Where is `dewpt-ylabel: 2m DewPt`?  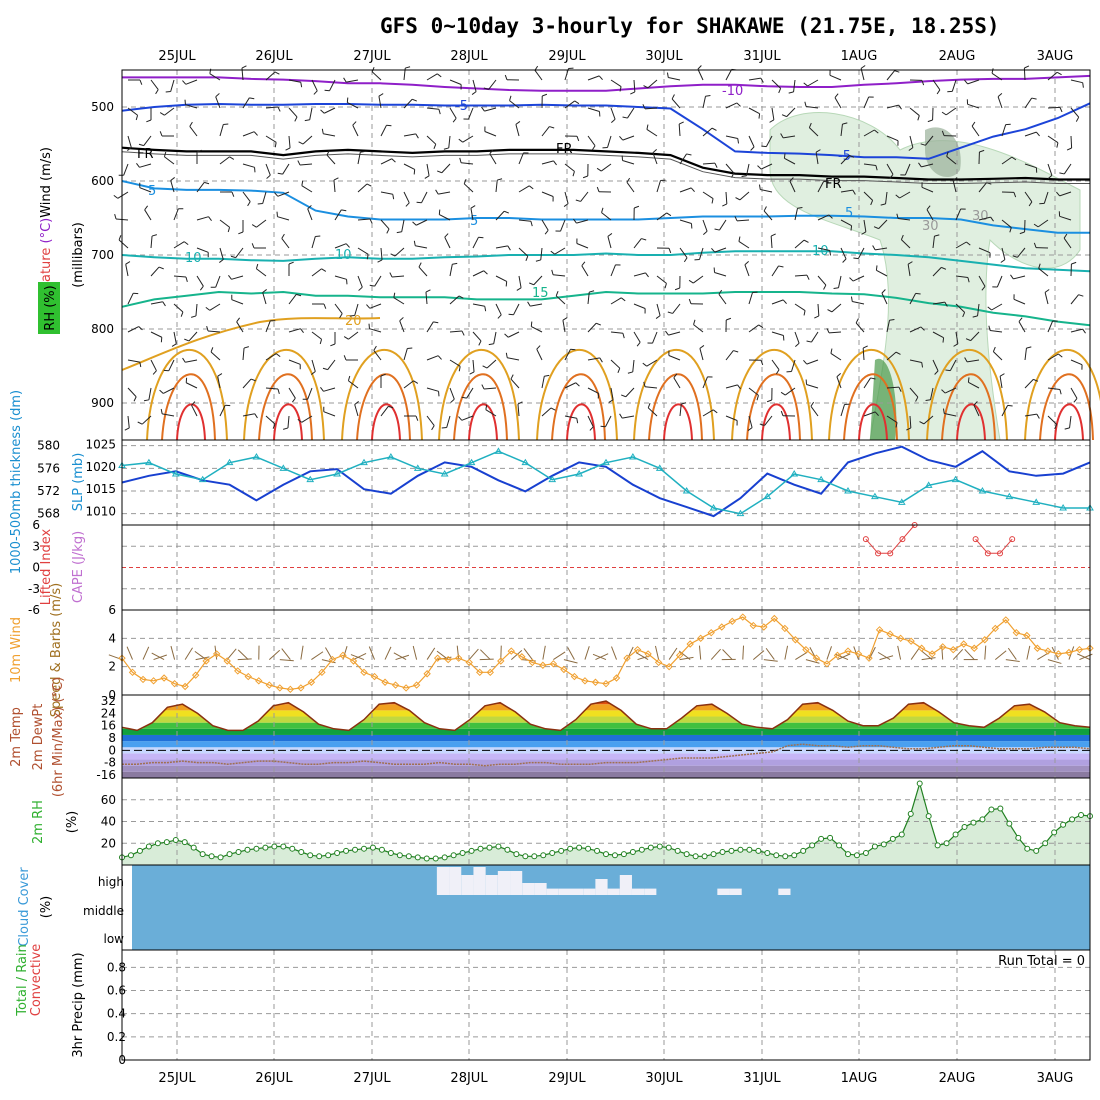 dewpt-ylabel: 2m DewPt is located at coordinates (38, 737).